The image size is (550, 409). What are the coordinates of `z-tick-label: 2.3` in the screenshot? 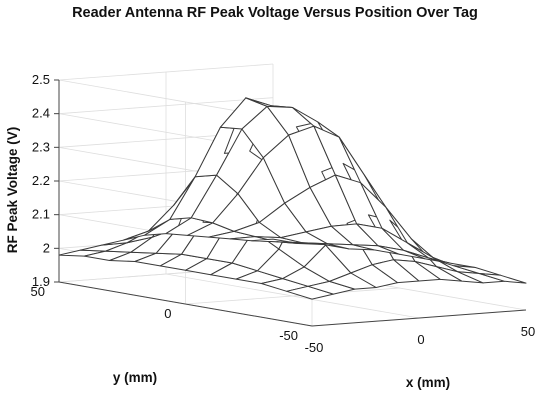 It's located at (41, 146).